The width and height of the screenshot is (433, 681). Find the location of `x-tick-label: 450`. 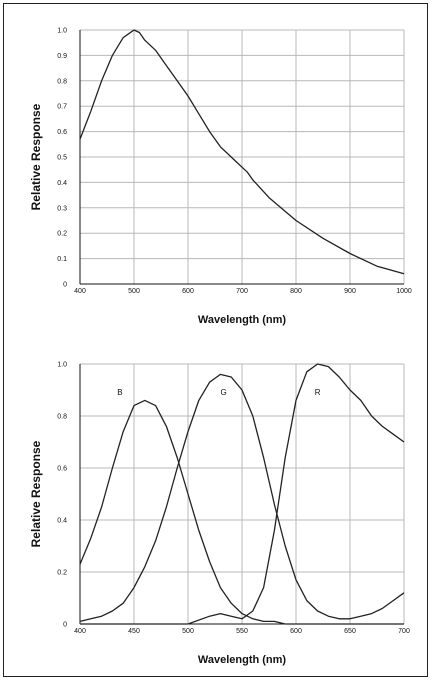

x-tick-label: 450 is located at coordinates (134, 631).